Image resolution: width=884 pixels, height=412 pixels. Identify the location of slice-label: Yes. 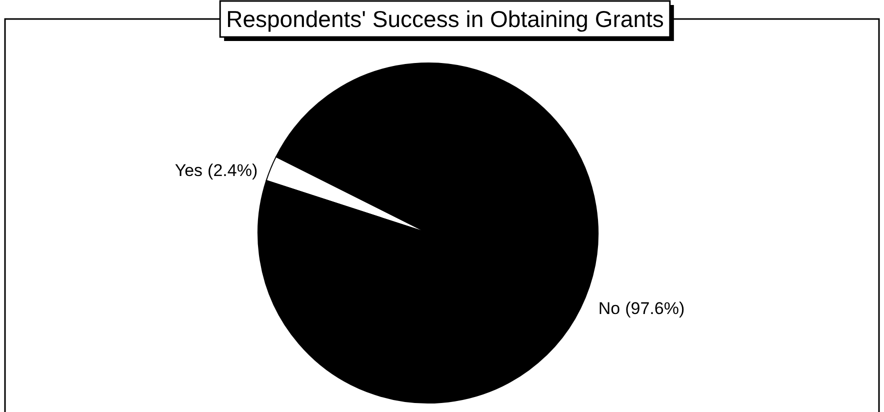
(188, 170).